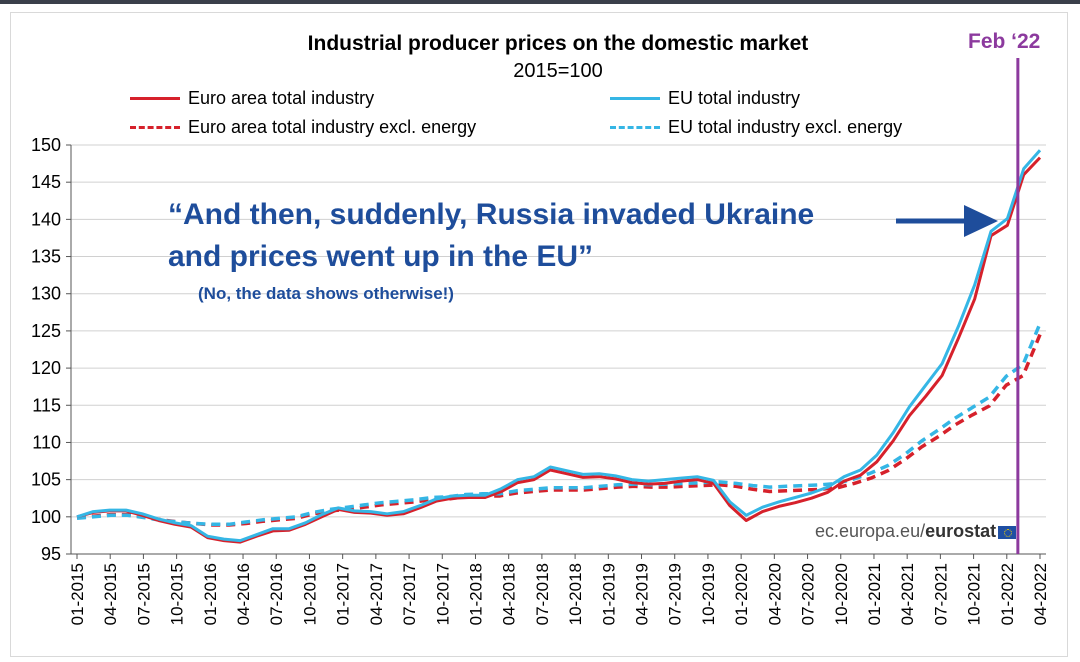 This screenshot has height=662, width=1080. I want to click on eu-flag-icon, so click(1007, 532).